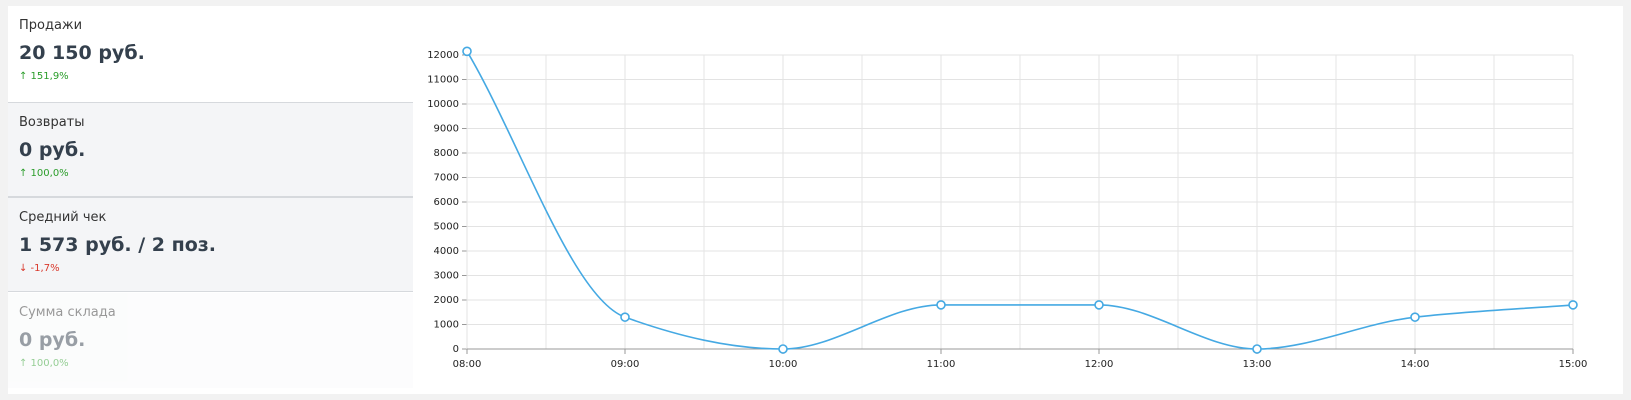  What do you see at coordinates (63, 217) in the screenshot?
I see `card-title: Средний чек` at bounding box center [63, 217].